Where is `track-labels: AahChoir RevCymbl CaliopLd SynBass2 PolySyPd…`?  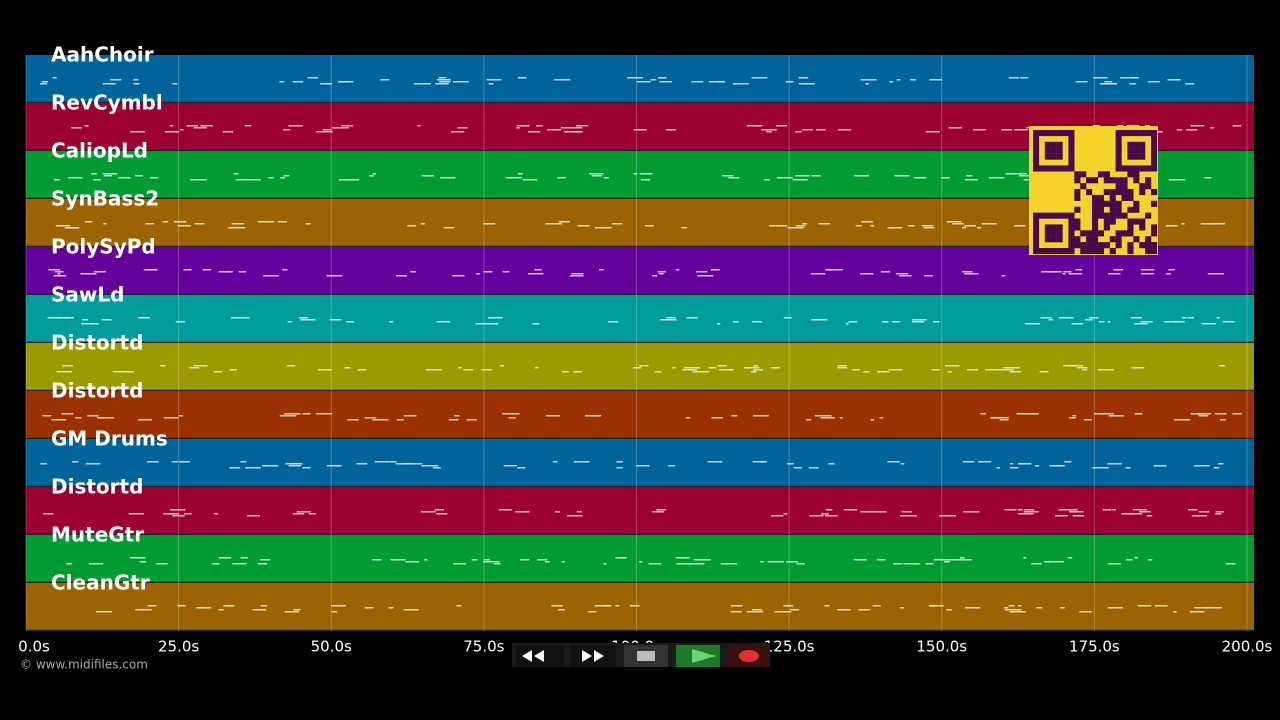 track-labels: AahChoir RevCymbl CaliopLd SynBass2 PolySyPd… is located at coordinates (109, 319).